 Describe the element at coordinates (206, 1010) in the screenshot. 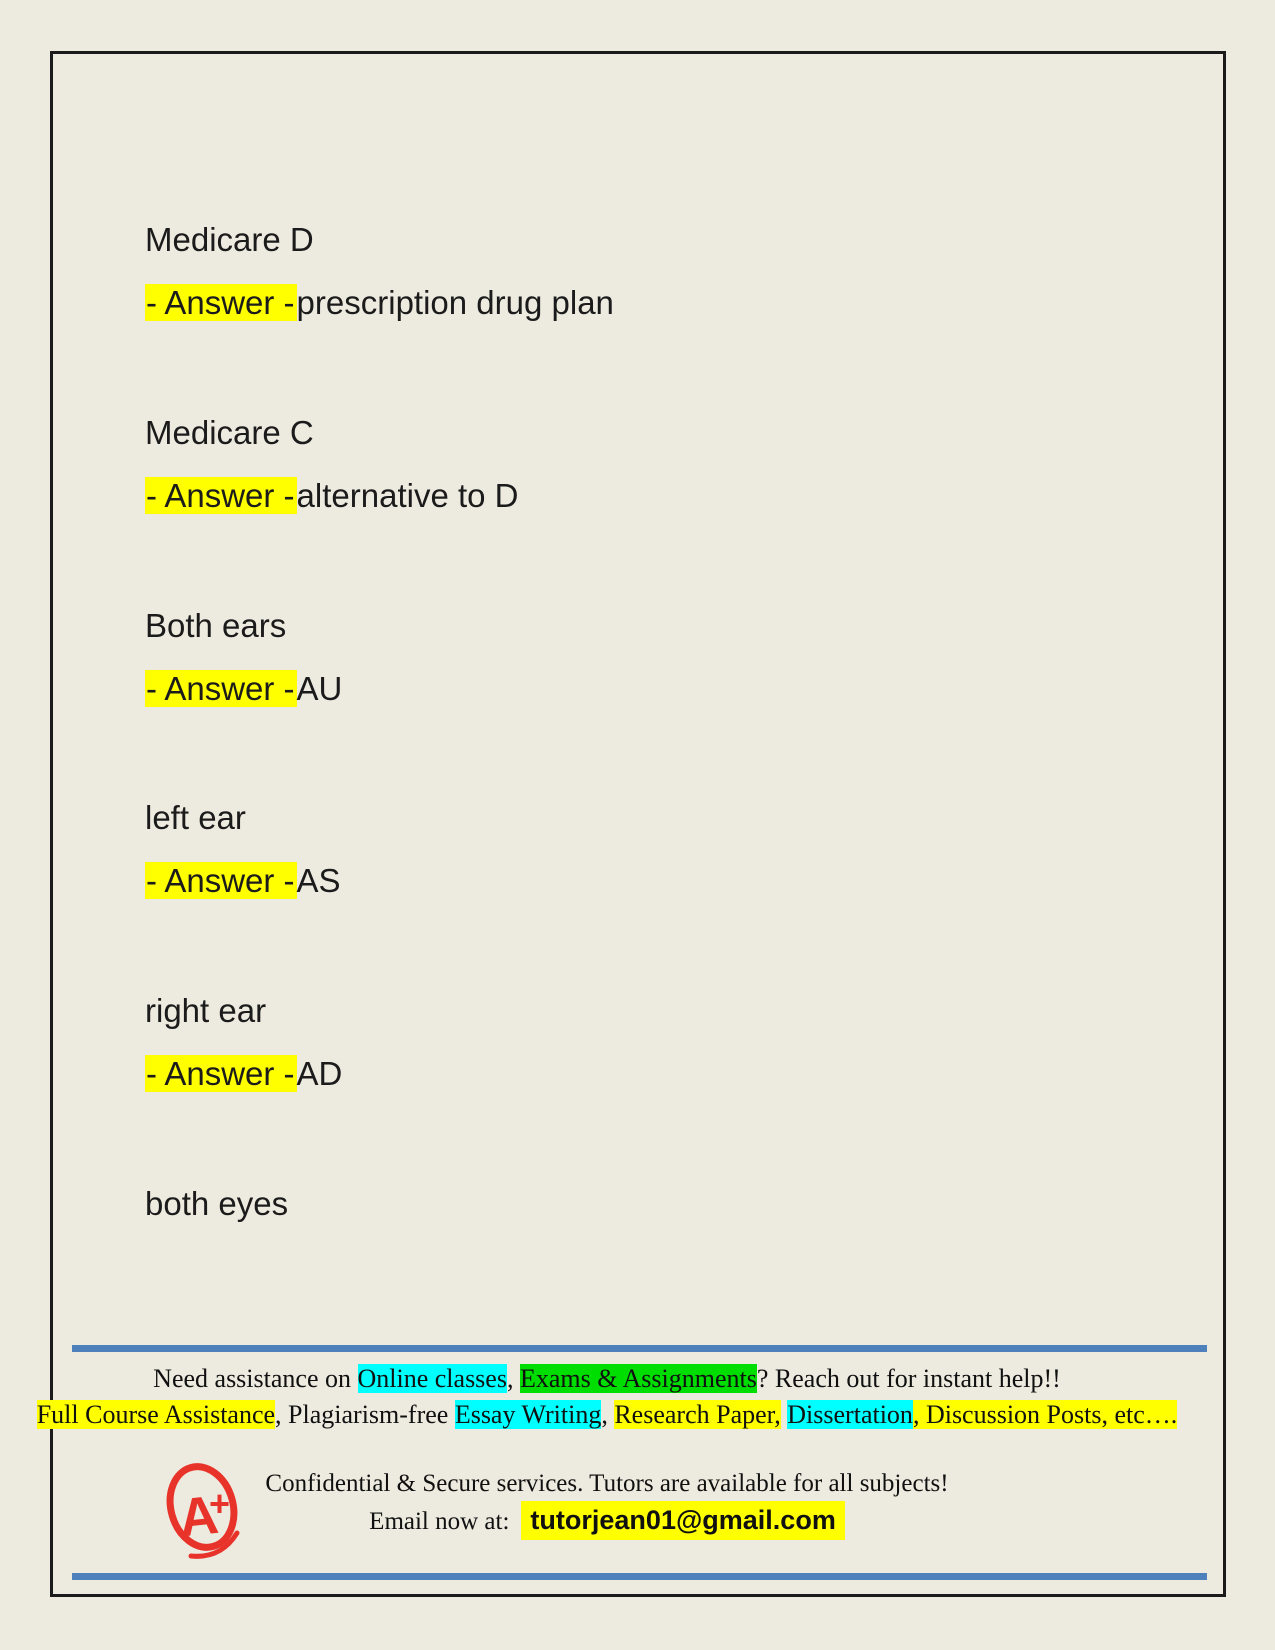

I see `question-text: right ear` at that location.